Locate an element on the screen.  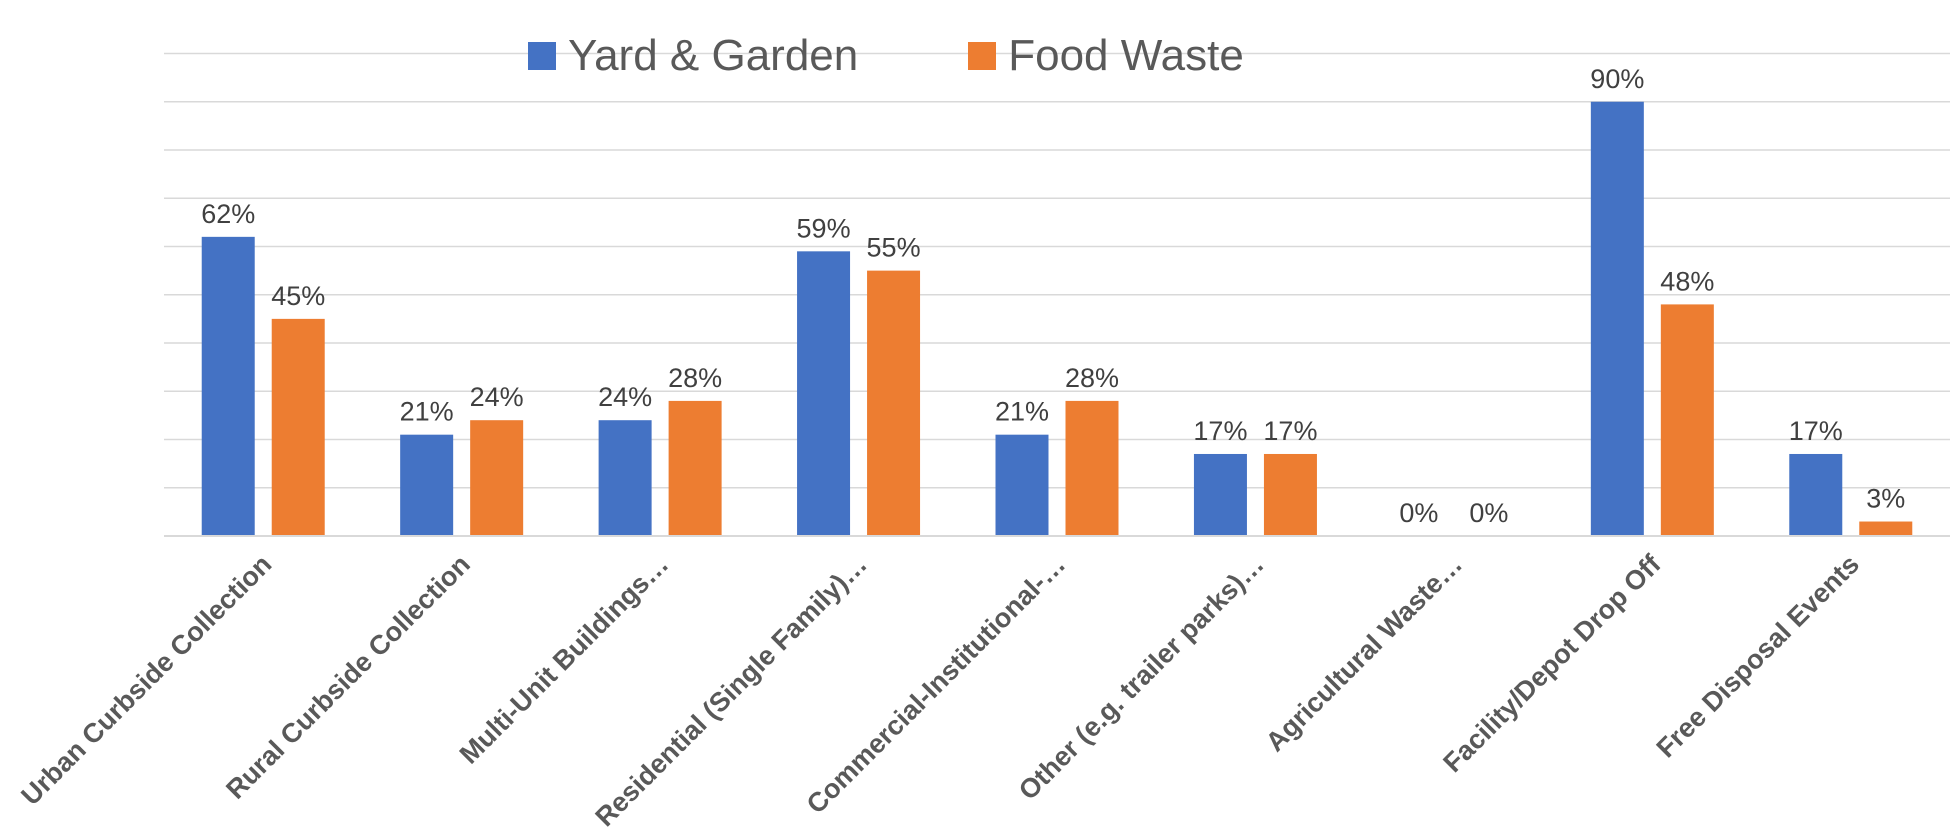
data-label: 48% is located at coordinates (1687, 281).